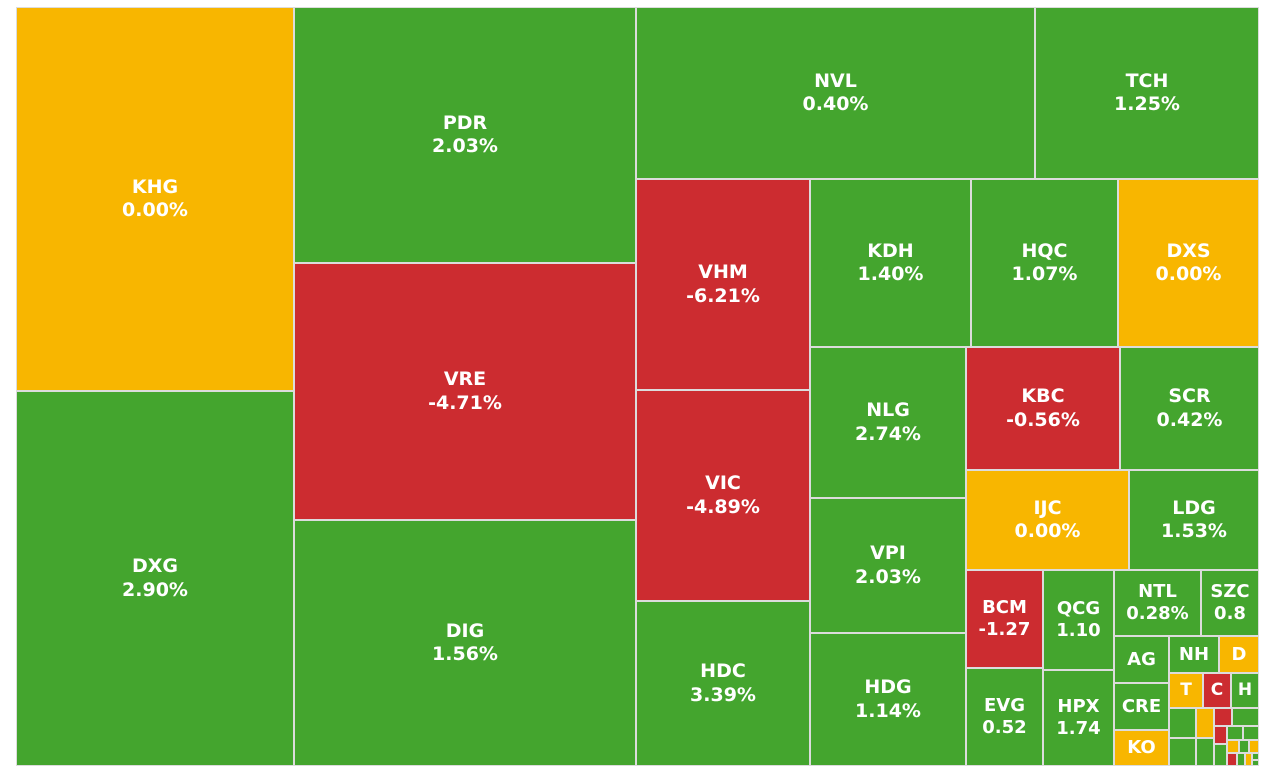 This screenshot has width=1276, height=772. I want to click on tile-label: NTL 0.28%, so click(1157, 603).